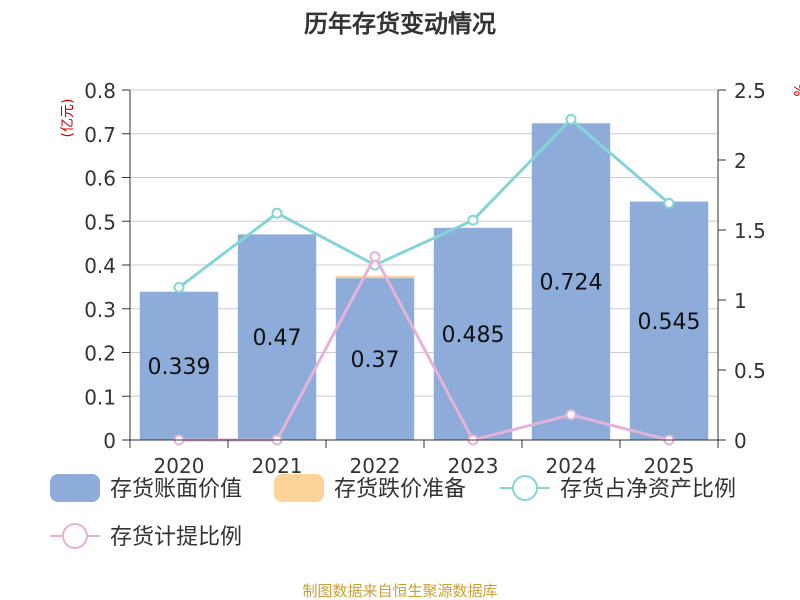  Describe the element at coordinates (375, 360) in the screenshot. I see `bar-value-label: 0.37` at that location.